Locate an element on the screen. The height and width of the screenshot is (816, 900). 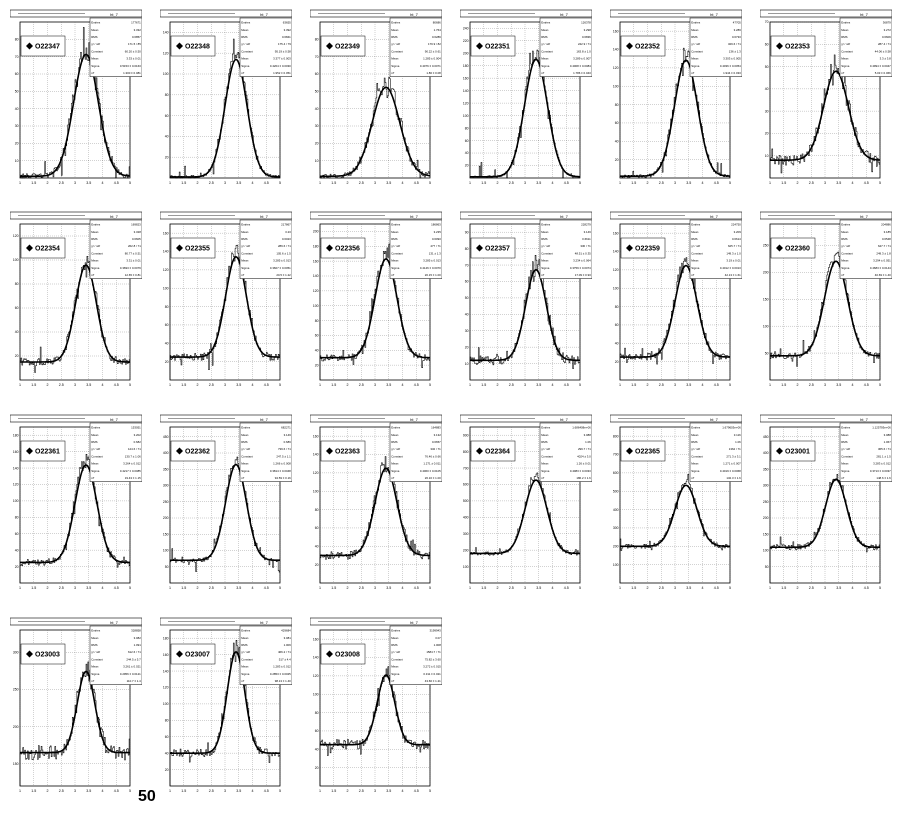
stats-value-chi2_ndf: 647.7 / 71 is located at coordinates (884, 246).